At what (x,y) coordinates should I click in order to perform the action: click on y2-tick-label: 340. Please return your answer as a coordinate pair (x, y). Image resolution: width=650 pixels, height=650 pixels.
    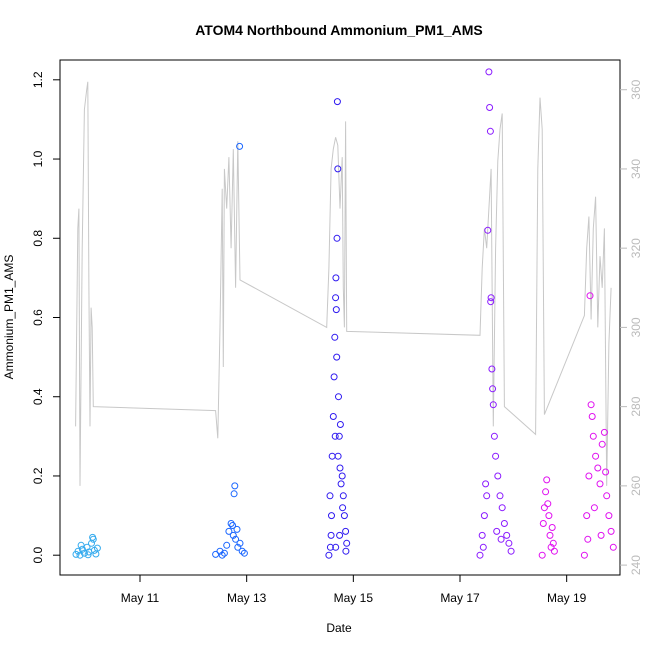
    Looking at the image, I should click on (636, 169).